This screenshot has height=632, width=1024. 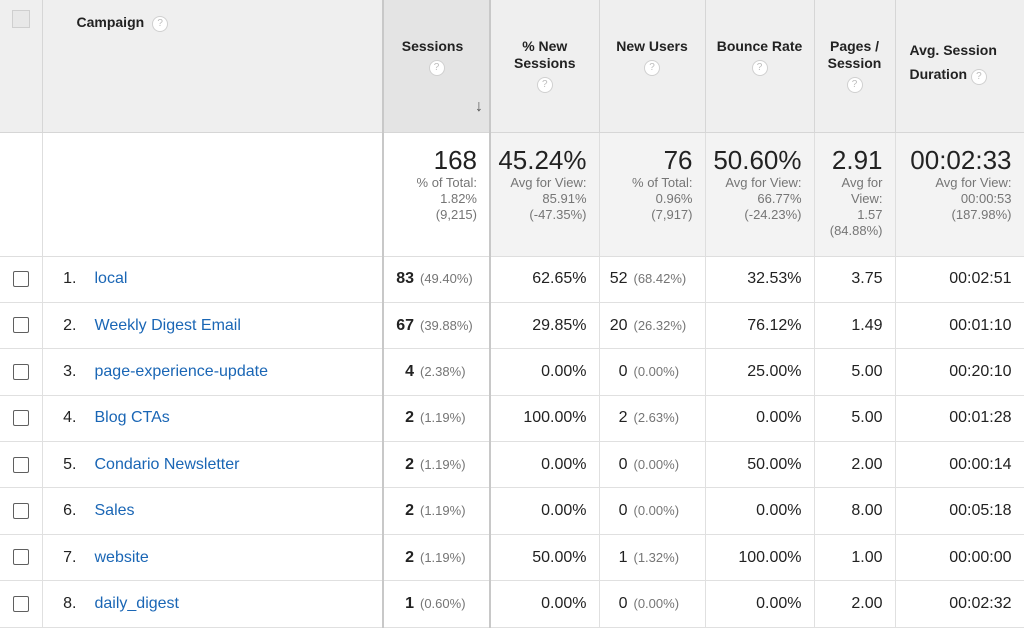 What do you see at coordinates (110, 22) in the screenshot?
I see `campaign-header-label: Campaign` at bounding box center [110, 22].